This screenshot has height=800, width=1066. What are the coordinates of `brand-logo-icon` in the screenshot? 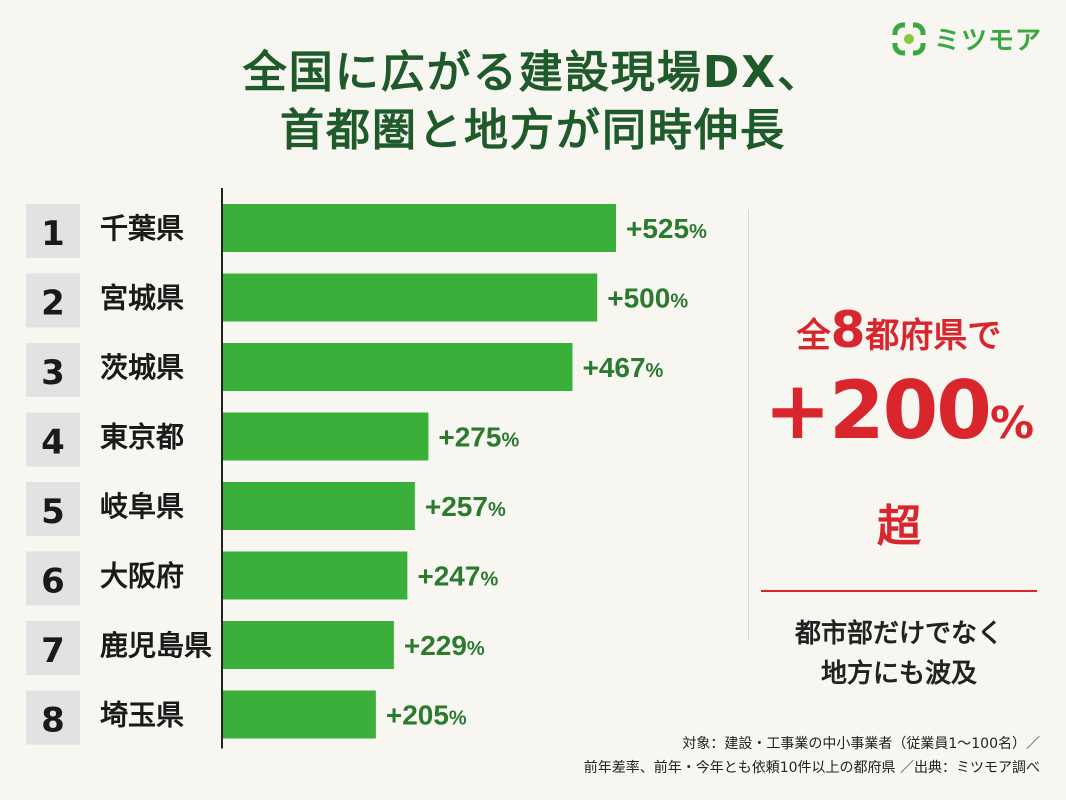 It's located at (908, 38).